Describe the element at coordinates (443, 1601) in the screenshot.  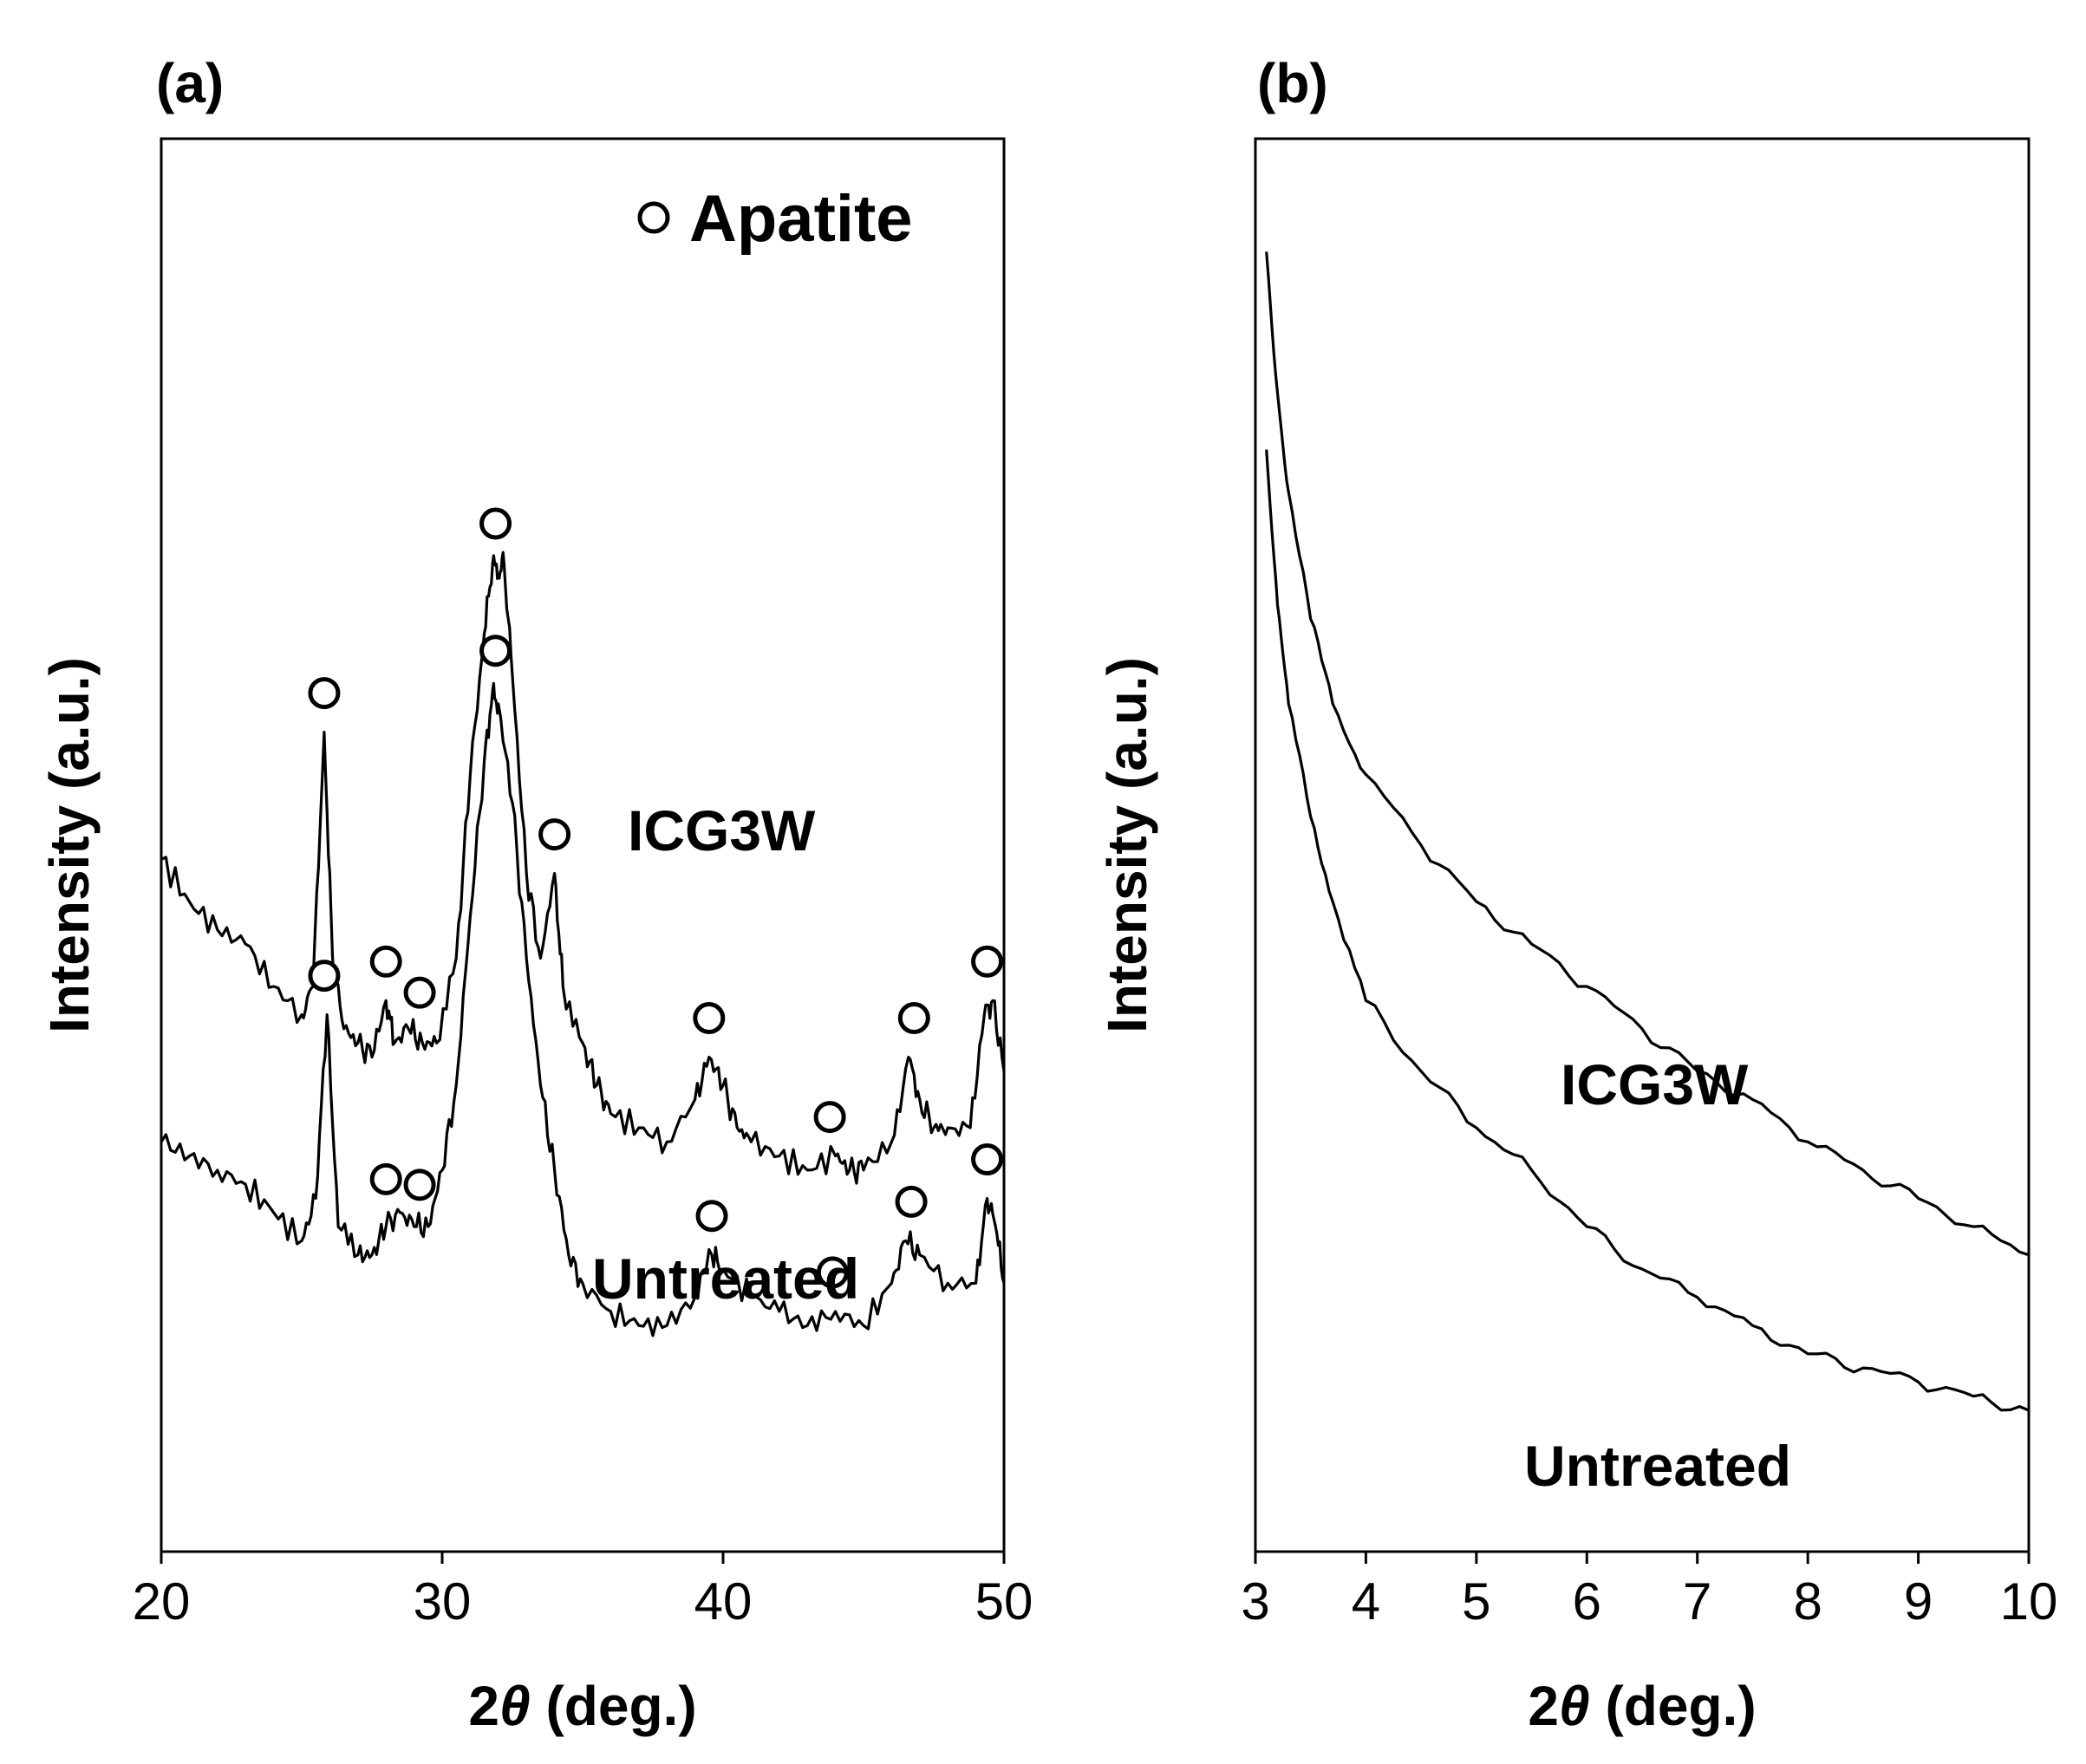
I see `x-tick-label: 30` at that location.